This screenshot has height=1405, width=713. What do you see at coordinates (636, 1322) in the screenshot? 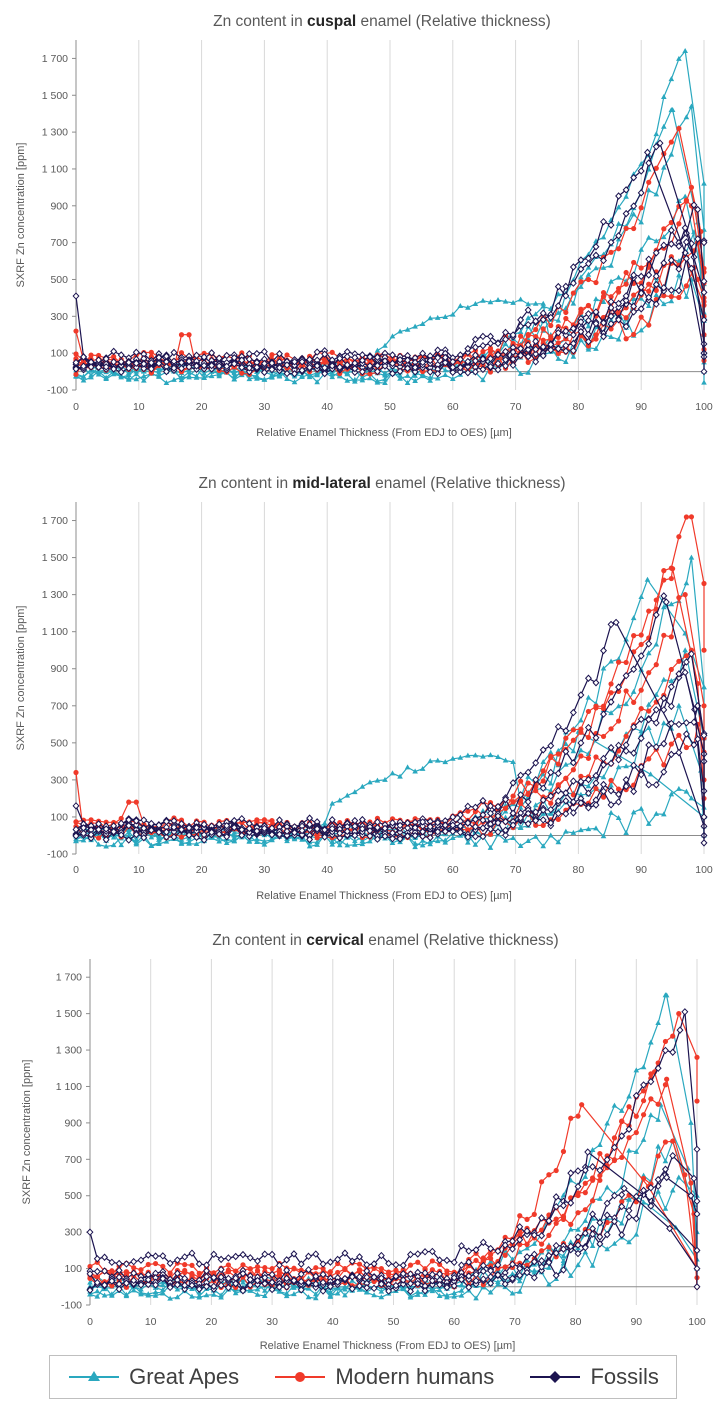
I see `x-tick-label: 90` at bounding box center [636, 1322].